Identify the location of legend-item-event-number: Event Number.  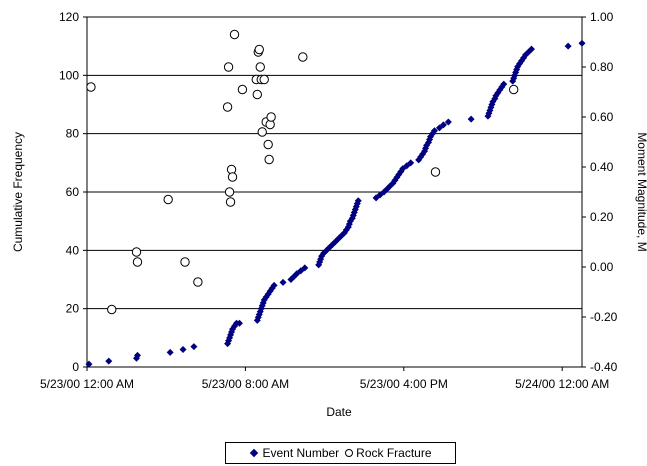
(294, 453).